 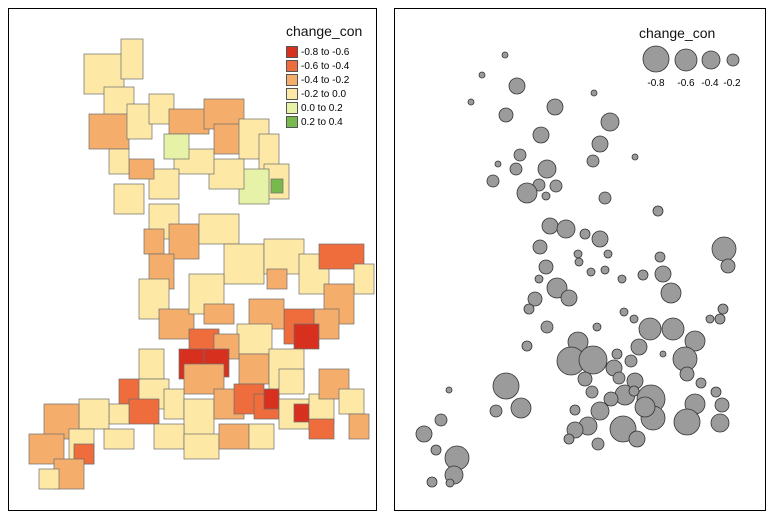 I want to click on legend-item: -0.6 to -0.4, so click(x=317, y=66).